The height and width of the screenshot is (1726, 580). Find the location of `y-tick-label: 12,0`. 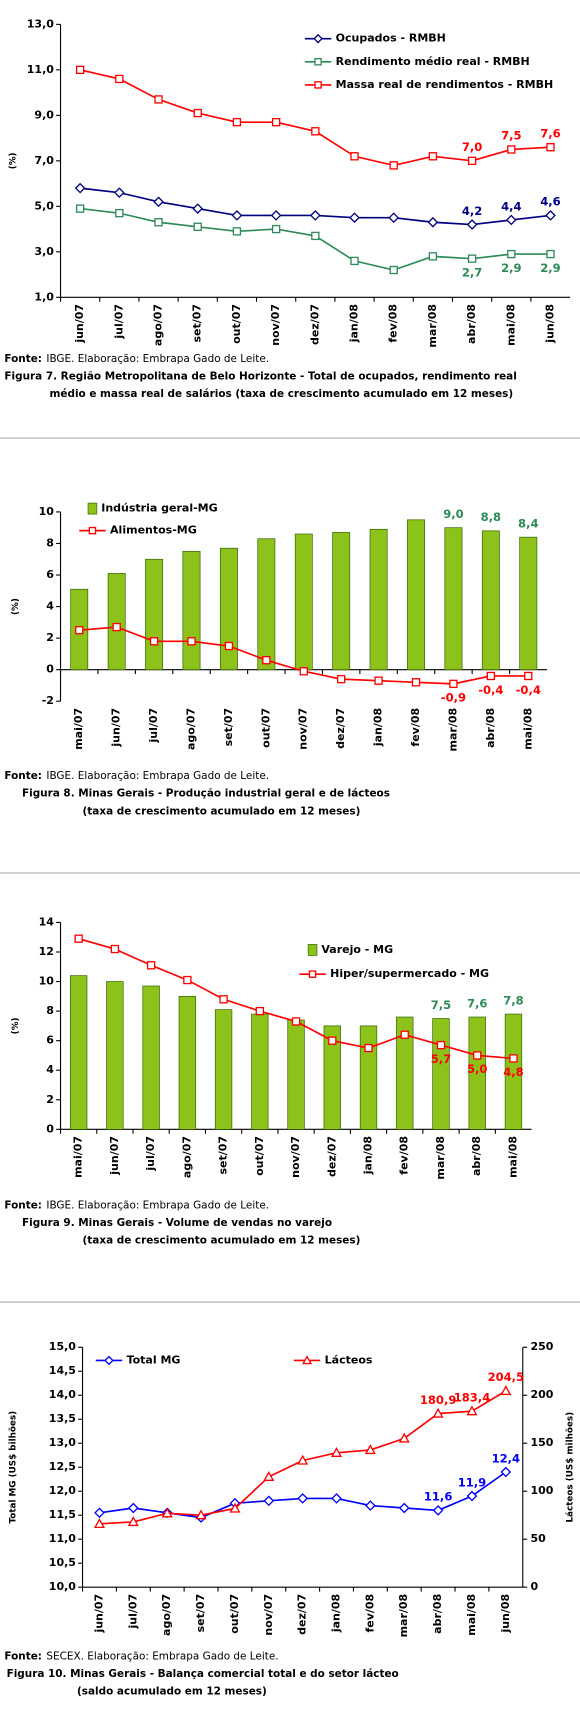

y-tick-label: 12,0 is located at coordinates (62, 1490).